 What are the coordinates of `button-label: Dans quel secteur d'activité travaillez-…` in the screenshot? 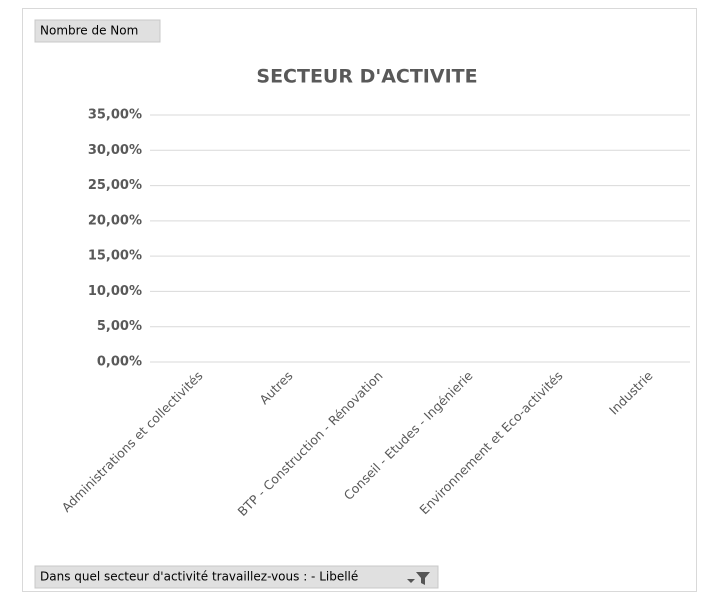 It's located at (199, 577).